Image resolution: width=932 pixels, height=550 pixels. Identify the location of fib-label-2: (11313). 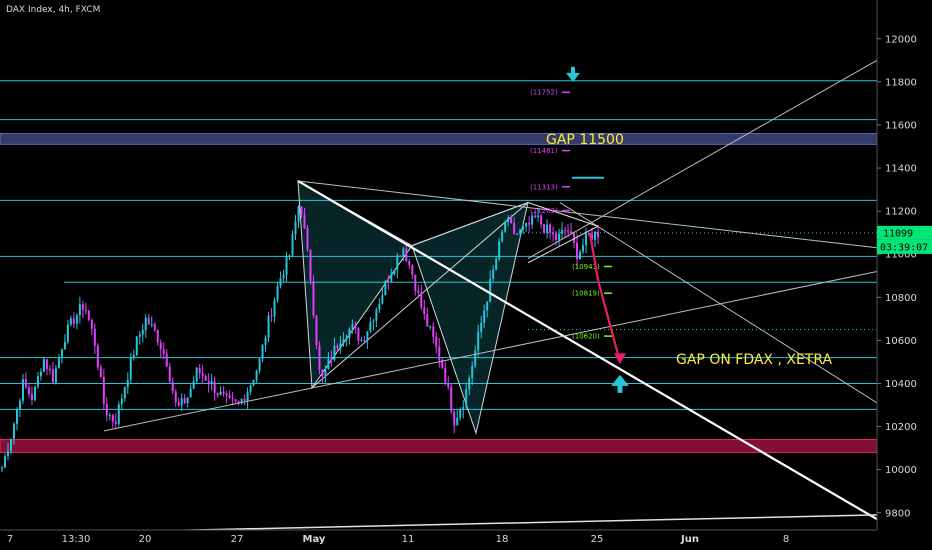
(544, 187).